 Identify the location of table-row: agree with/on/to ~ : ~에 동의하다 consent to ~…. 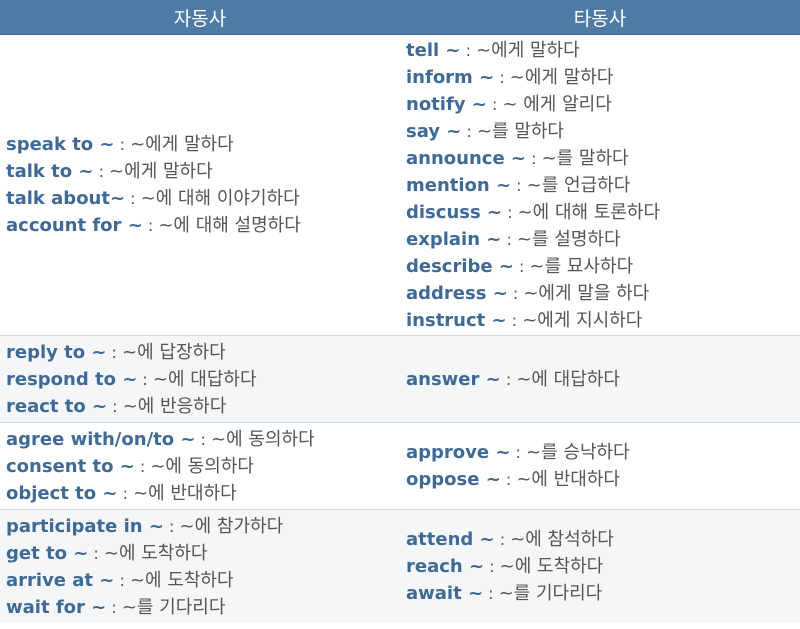
(400, 466).